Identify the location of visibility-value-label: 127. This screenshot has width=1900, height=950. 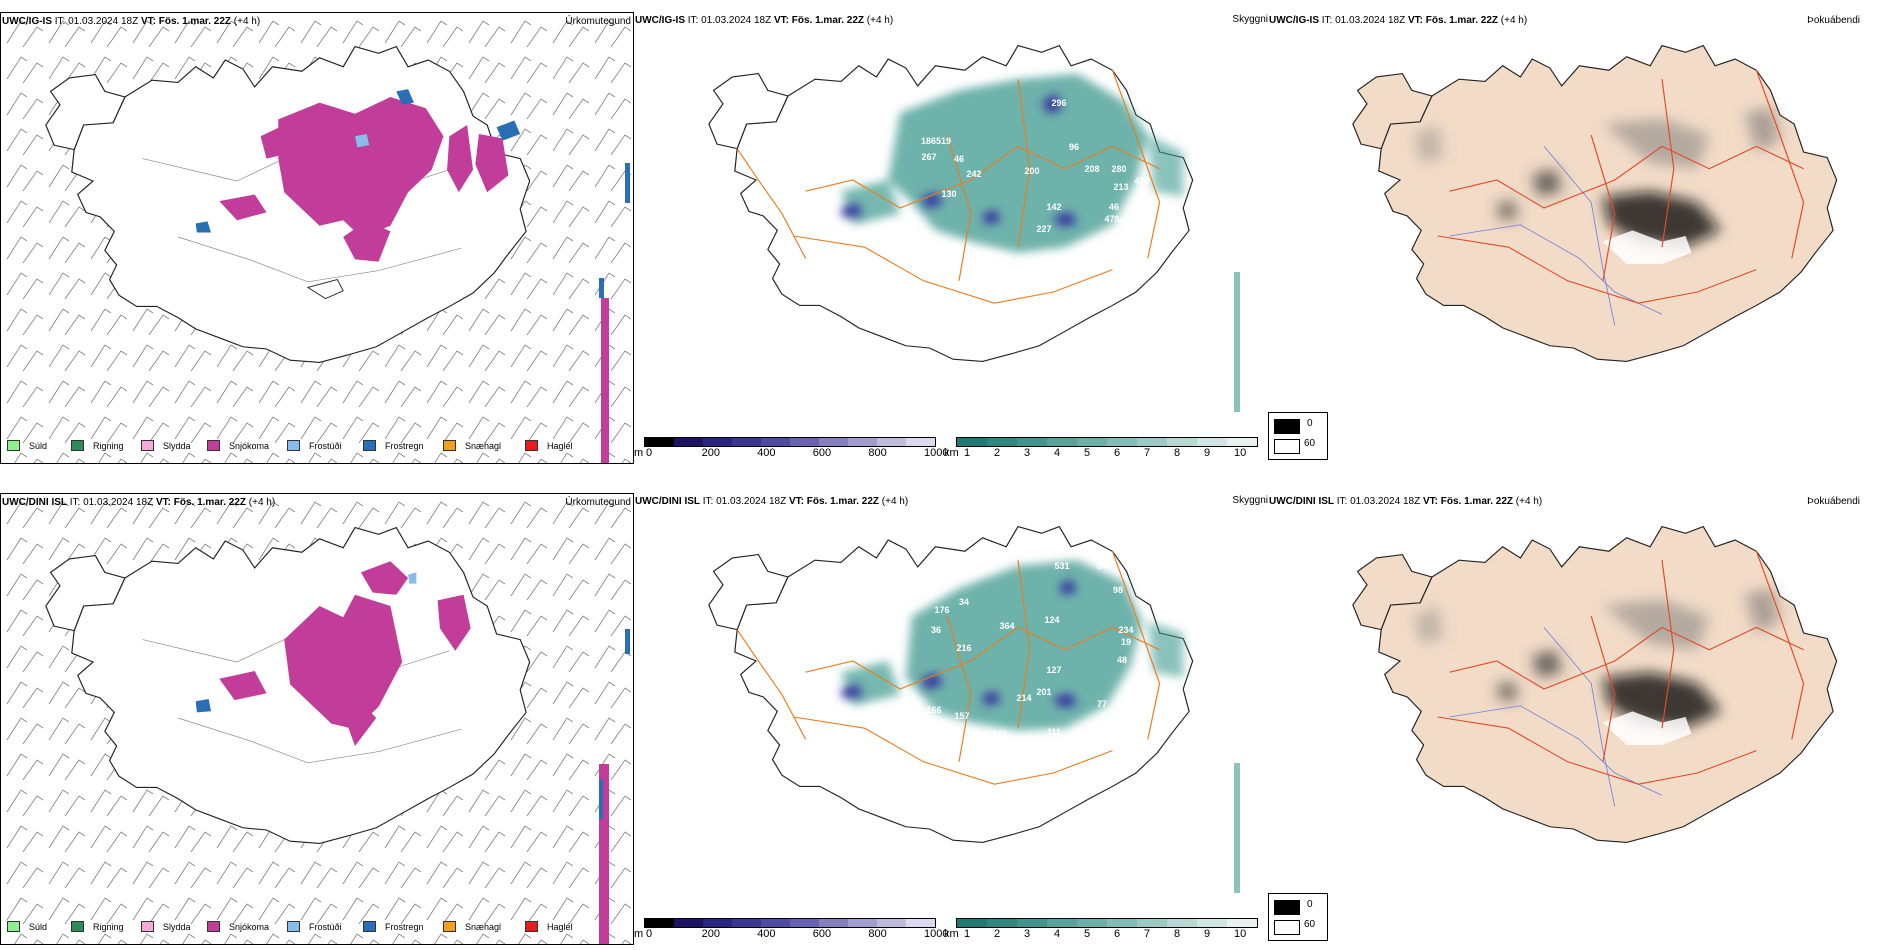
(1053, 670).